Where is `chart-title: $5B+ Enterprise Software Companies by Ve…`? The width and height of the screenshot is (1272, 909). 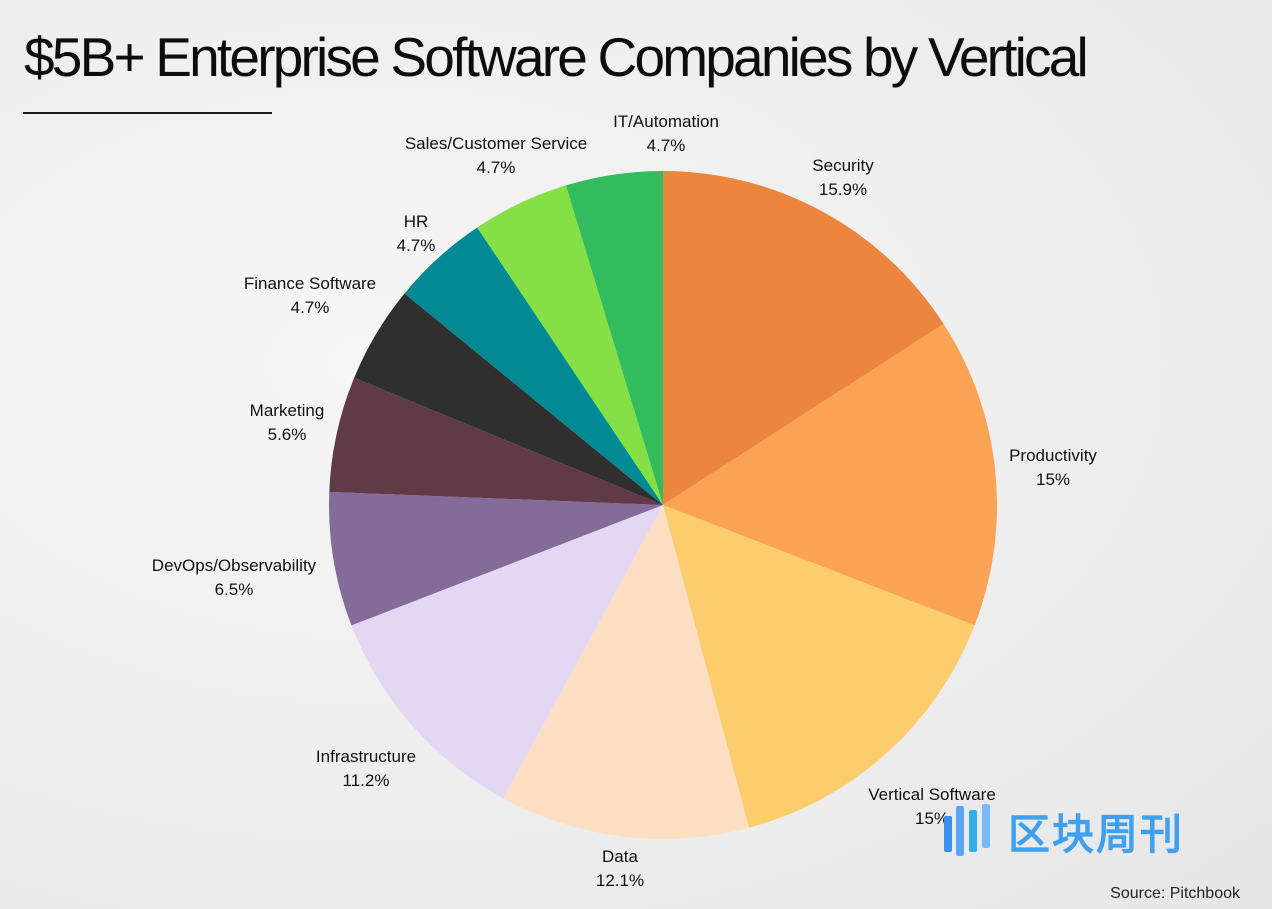 chart-title: $5B+ Enterprise Software Companies by Ve… is located at coordinates (556, 57).